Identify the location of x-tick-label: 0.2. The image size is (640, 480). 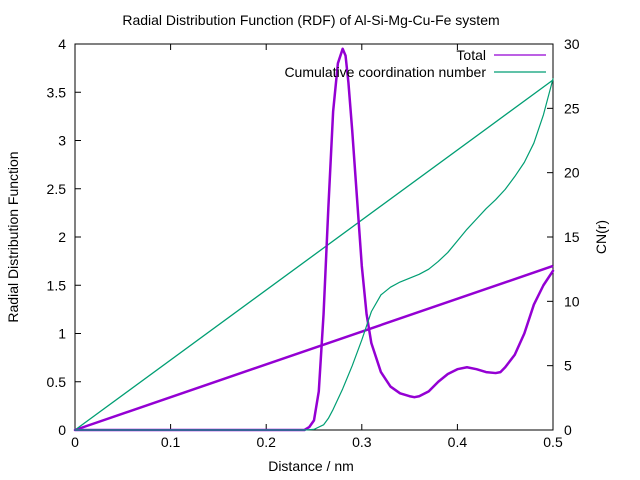
(266, 442).